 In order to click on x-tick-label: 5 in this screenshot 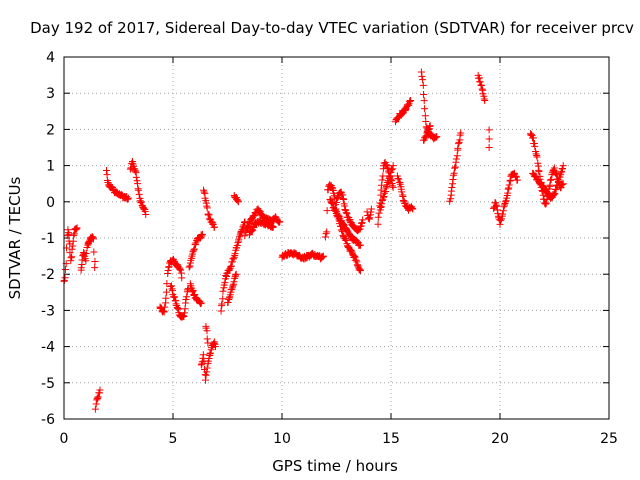, I will do `click(173, 439)`.